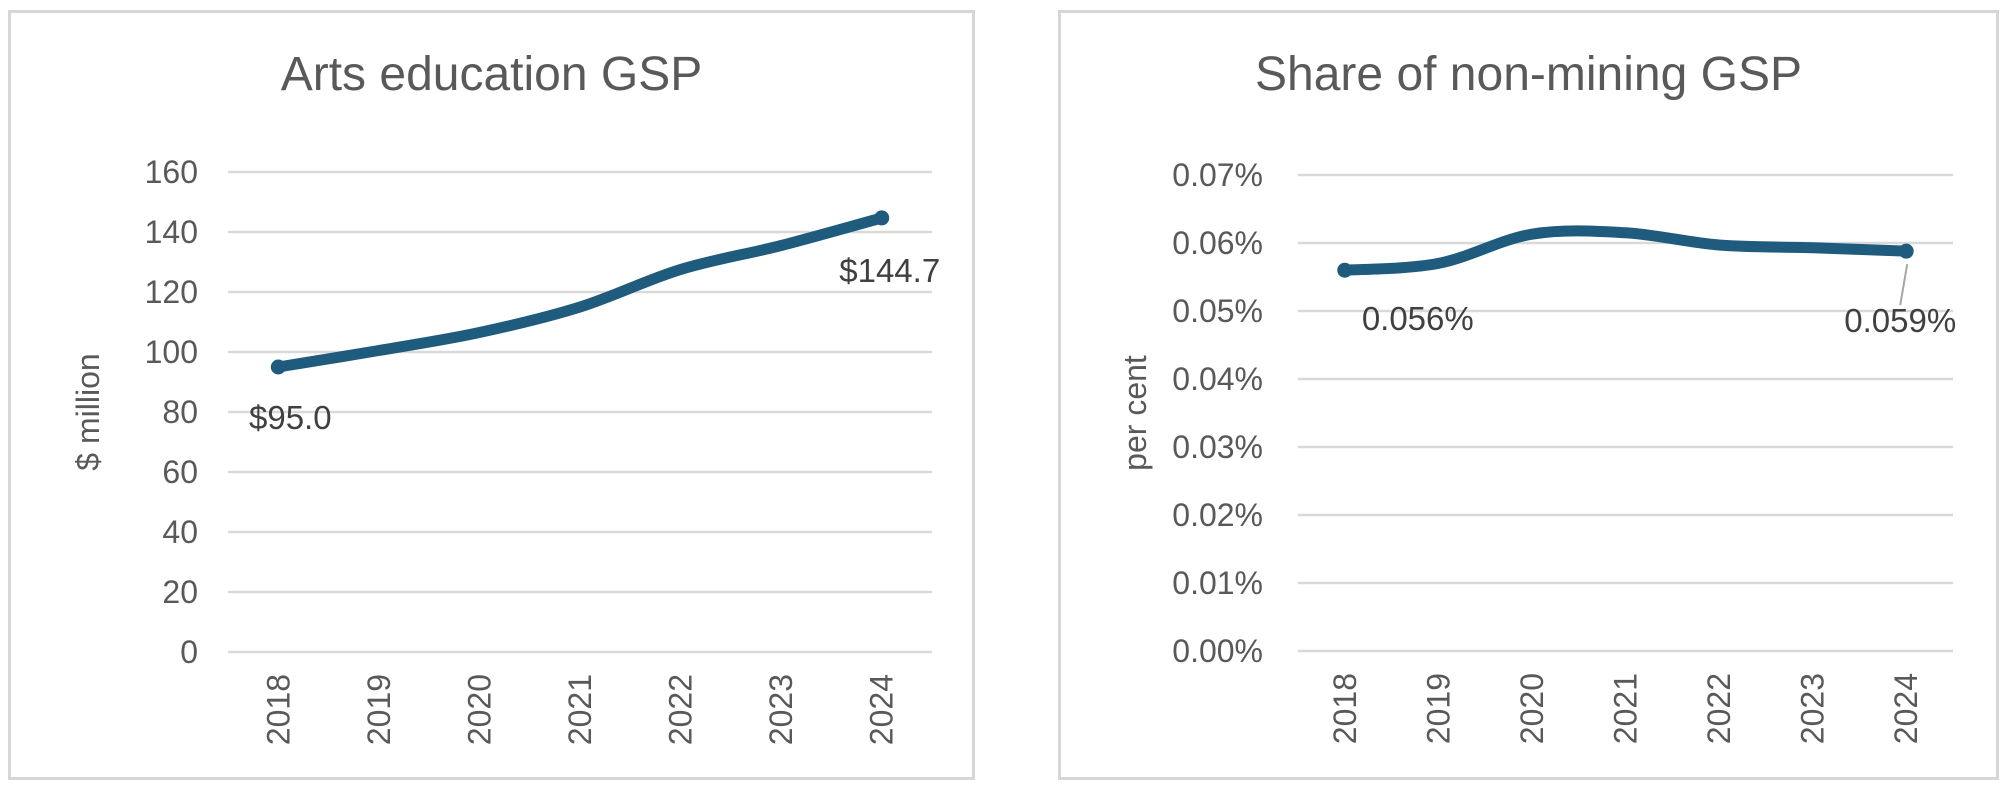 This screenshot has width=2012, height=800. What do you see at coordinates (180, 472) in the screenshot?
I see `y-tick-label: 60` at bounding box center [180, 472].